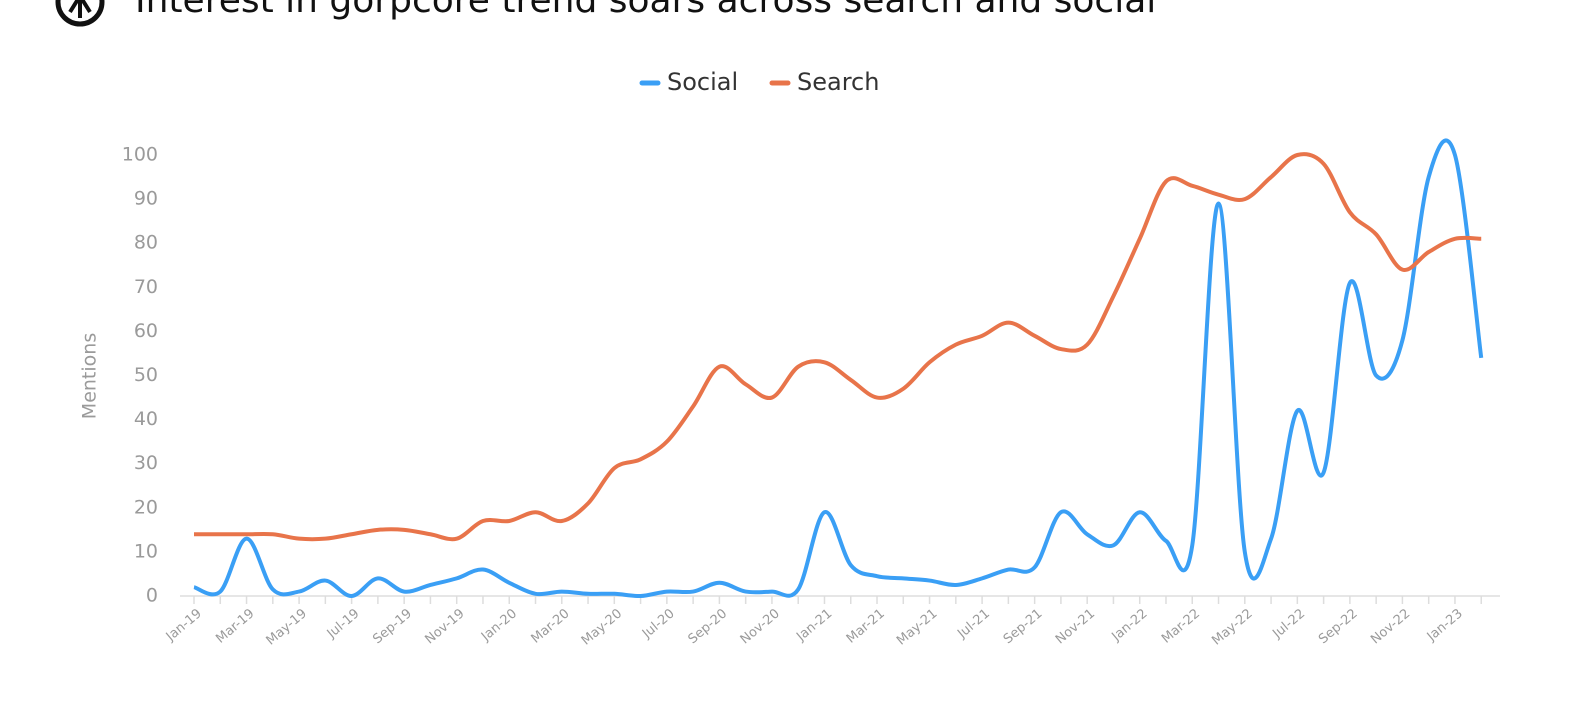 Image resolution: width=1592 pixels, height=715 pixels. What do you see at coordinates (602, 627) in the screenshot?
I see `x-tick-label: May-20` at bounding box center [602, 627].